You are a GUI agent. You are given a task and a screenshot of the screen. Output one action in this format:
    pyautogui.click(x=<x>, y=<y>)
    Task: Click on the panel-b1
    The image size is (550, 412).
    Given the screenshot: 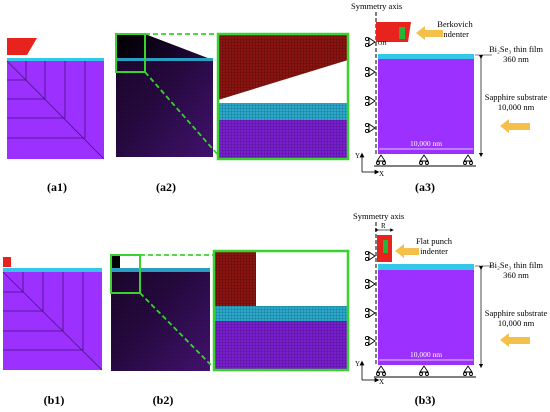 What is the action you would take?
    pyautogui.click(x=52, y=314)
    